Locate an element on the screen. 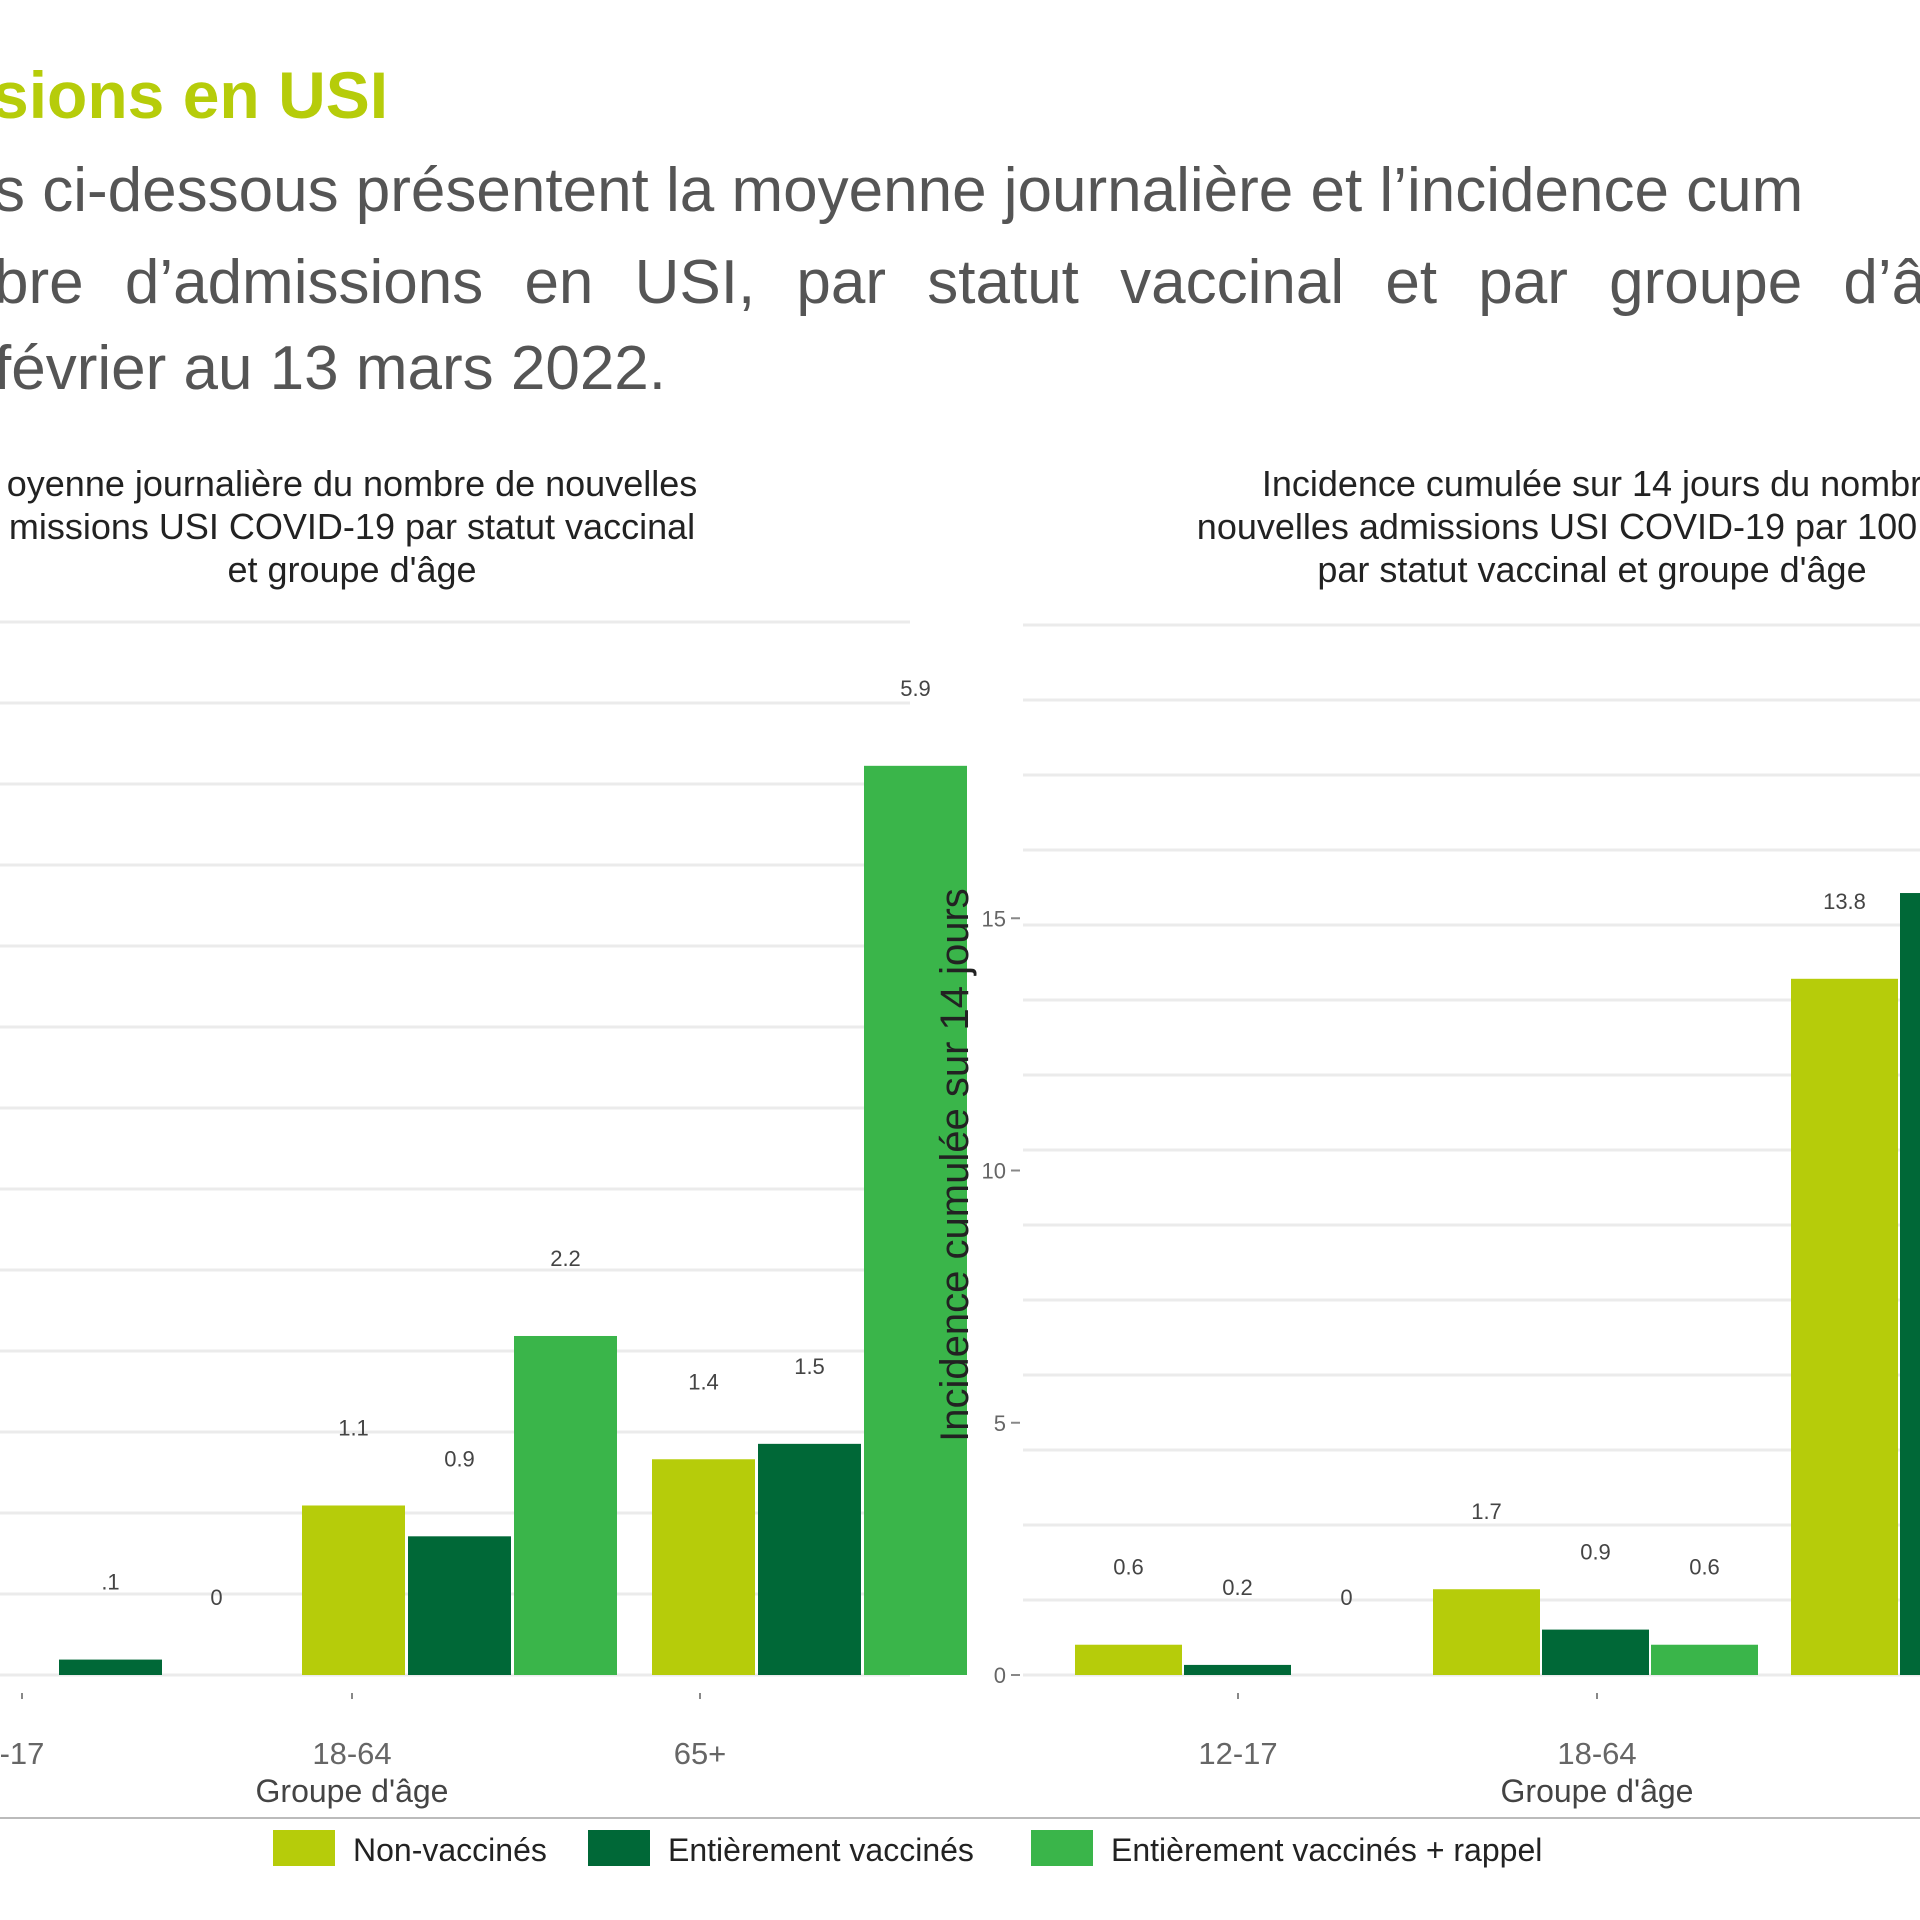  y-axis-title: Incidence cumulée sur 14 jours is located at coordinates (955, 1165).